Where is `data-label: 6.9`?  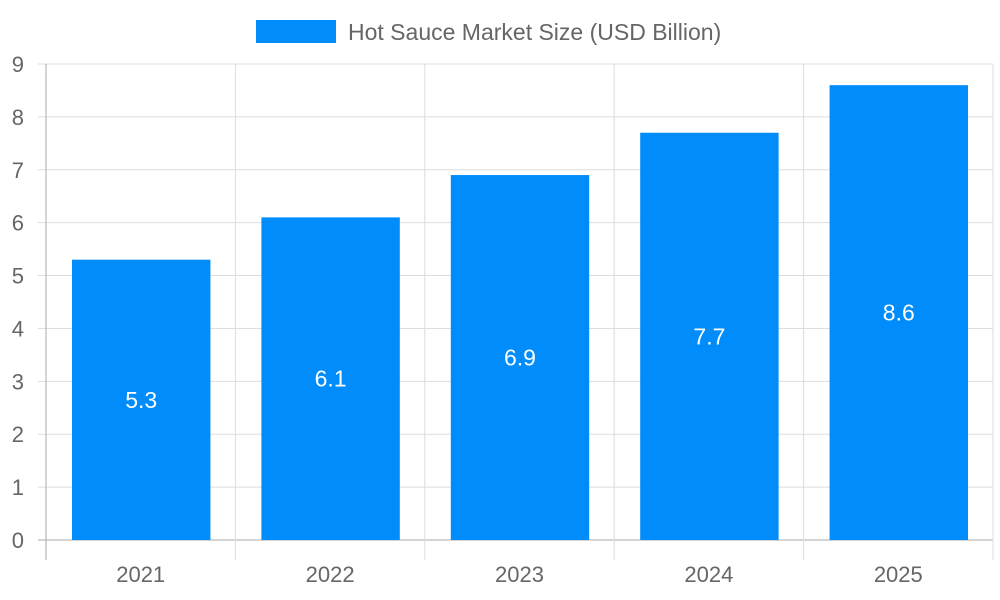 data-label: 6.9 is located at coordinates (520, 358).